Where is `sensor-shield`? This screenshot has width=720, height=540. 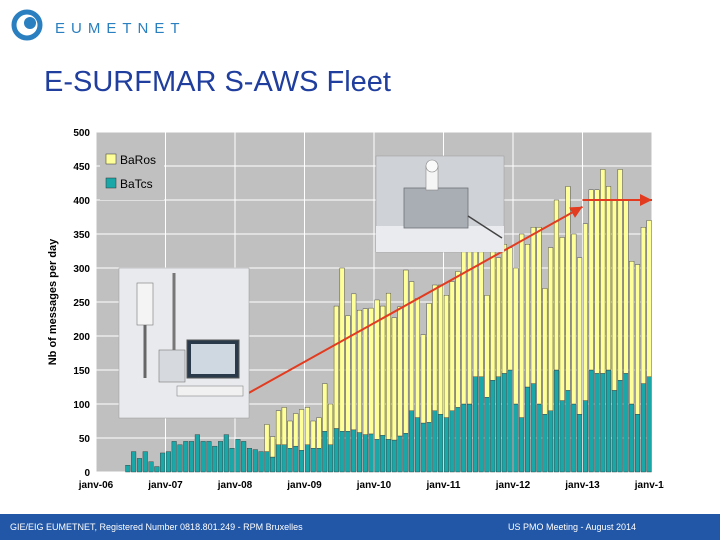 sensor-shield is located at coordinates (145, 304).